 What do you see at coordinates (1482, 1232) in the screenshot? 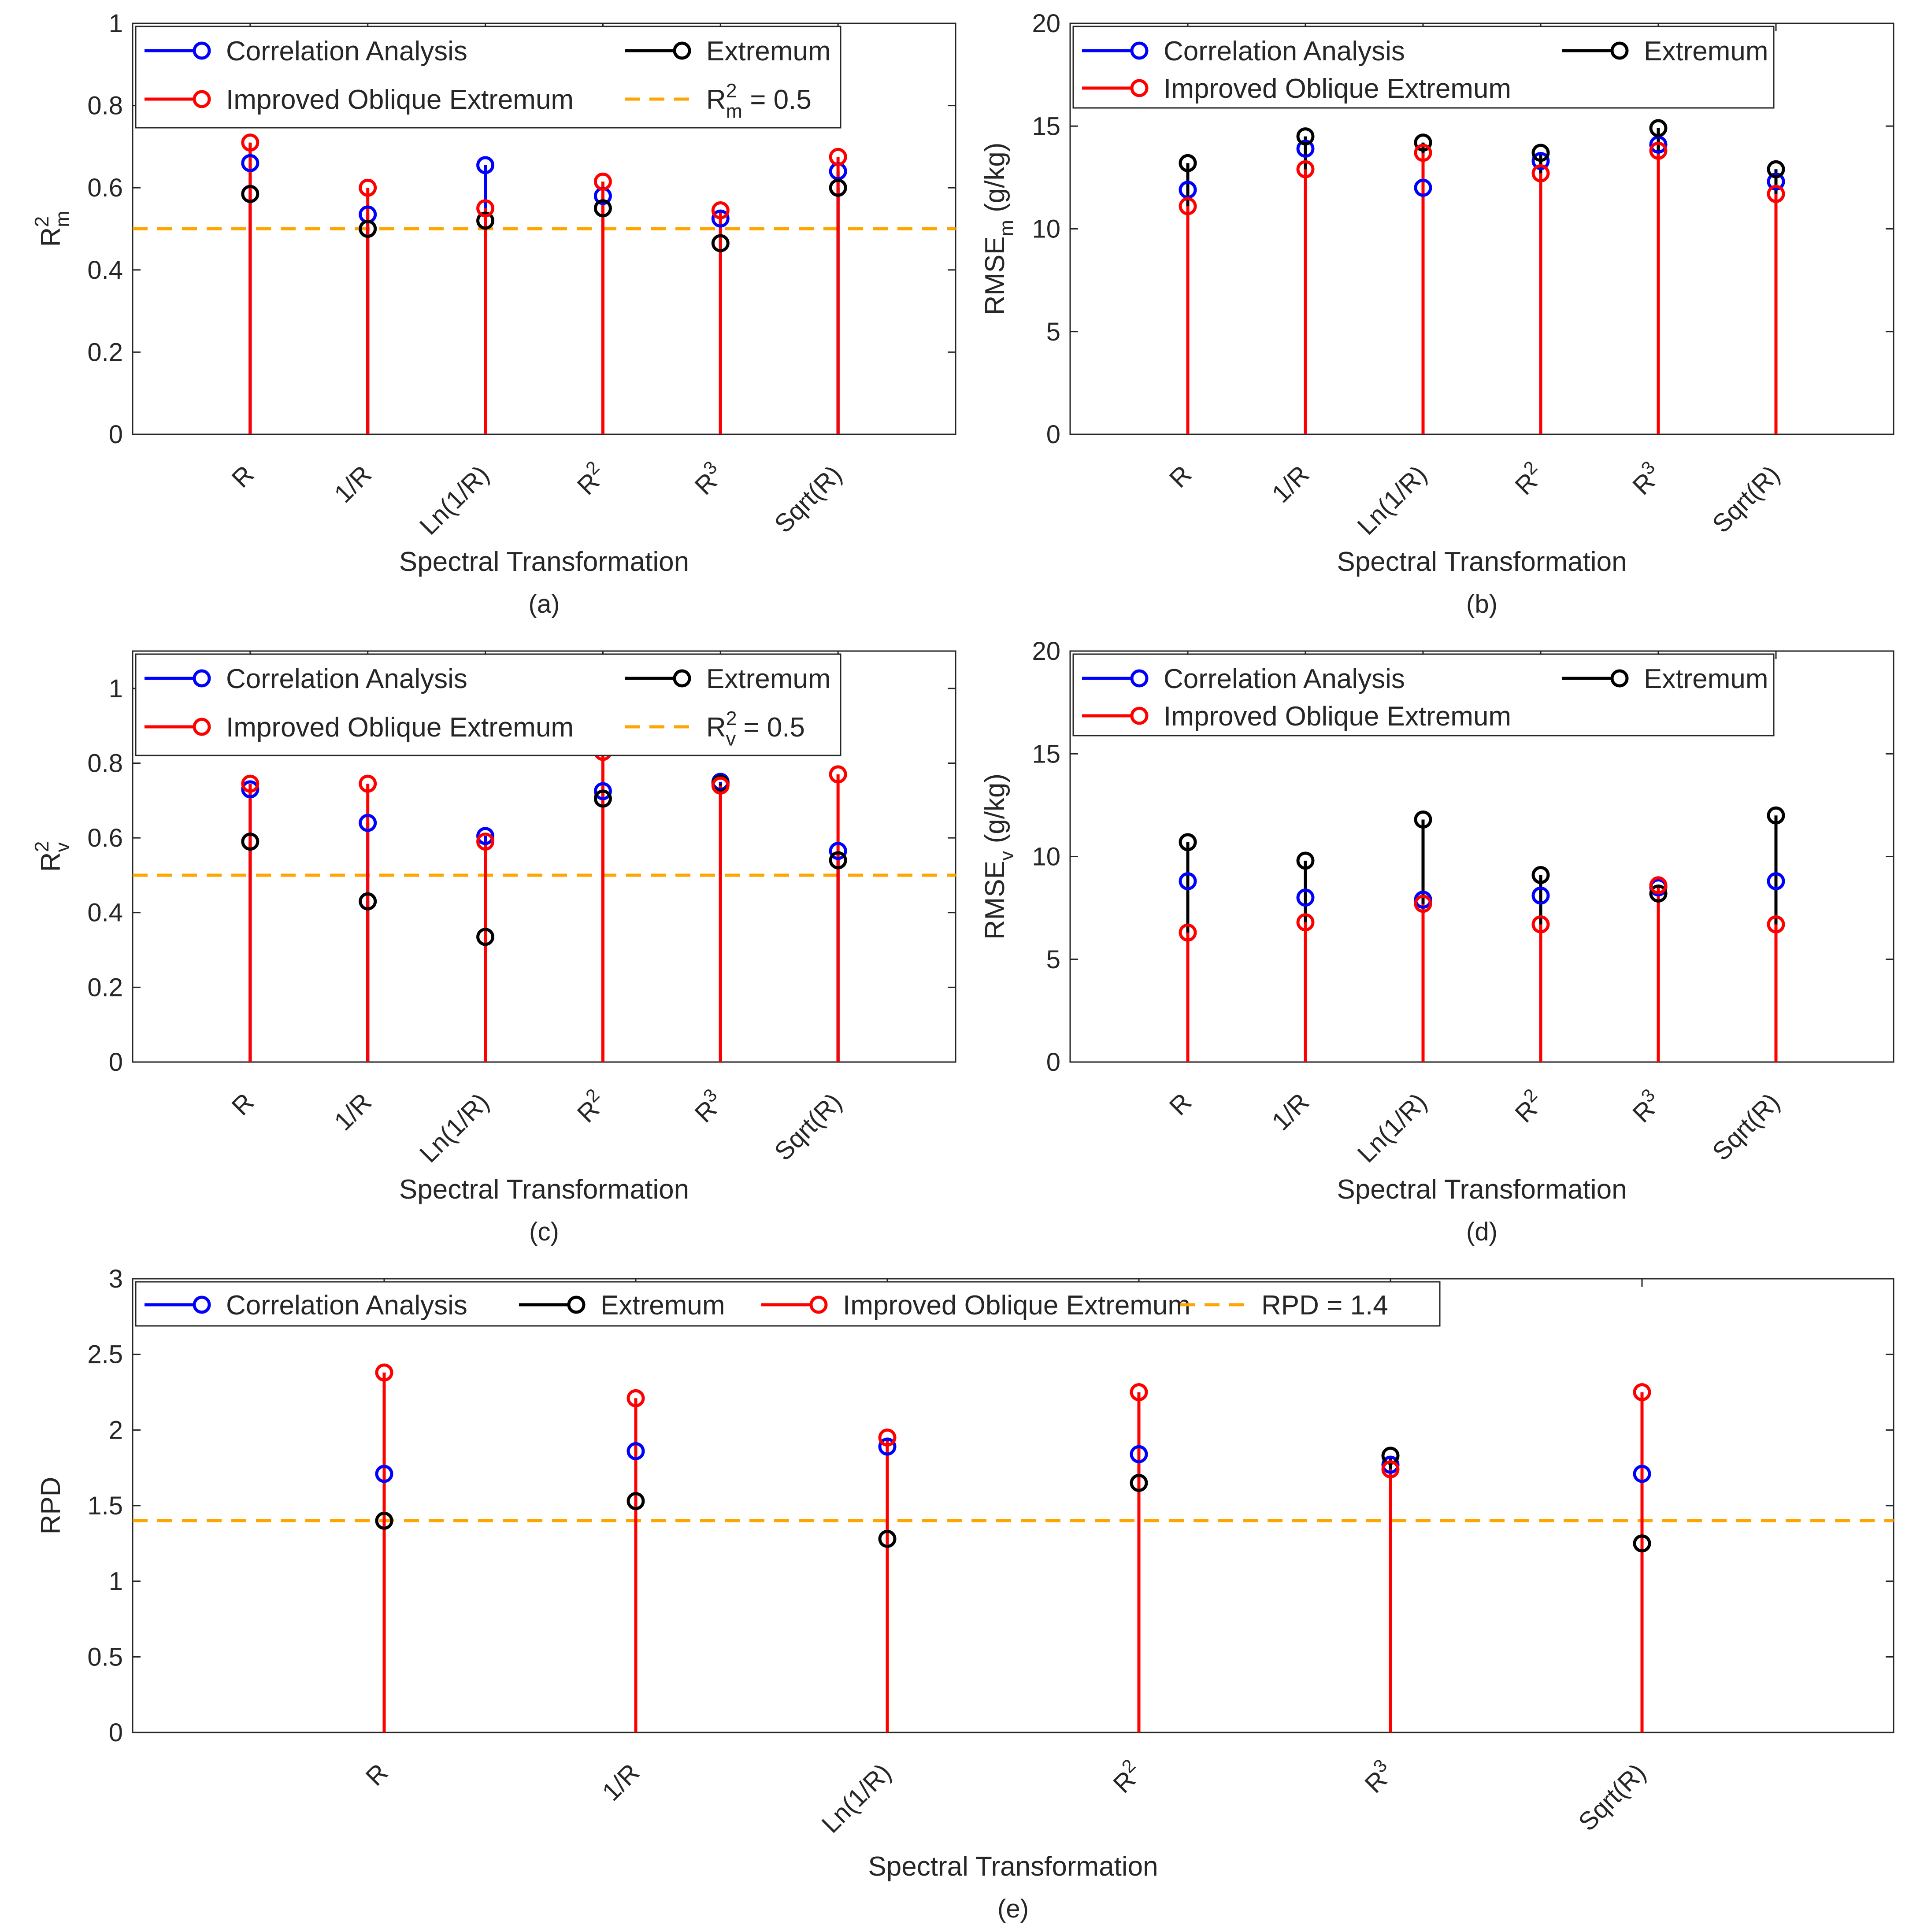
I see `panel-caption: (d)` at bounding box center [1482, 1232].